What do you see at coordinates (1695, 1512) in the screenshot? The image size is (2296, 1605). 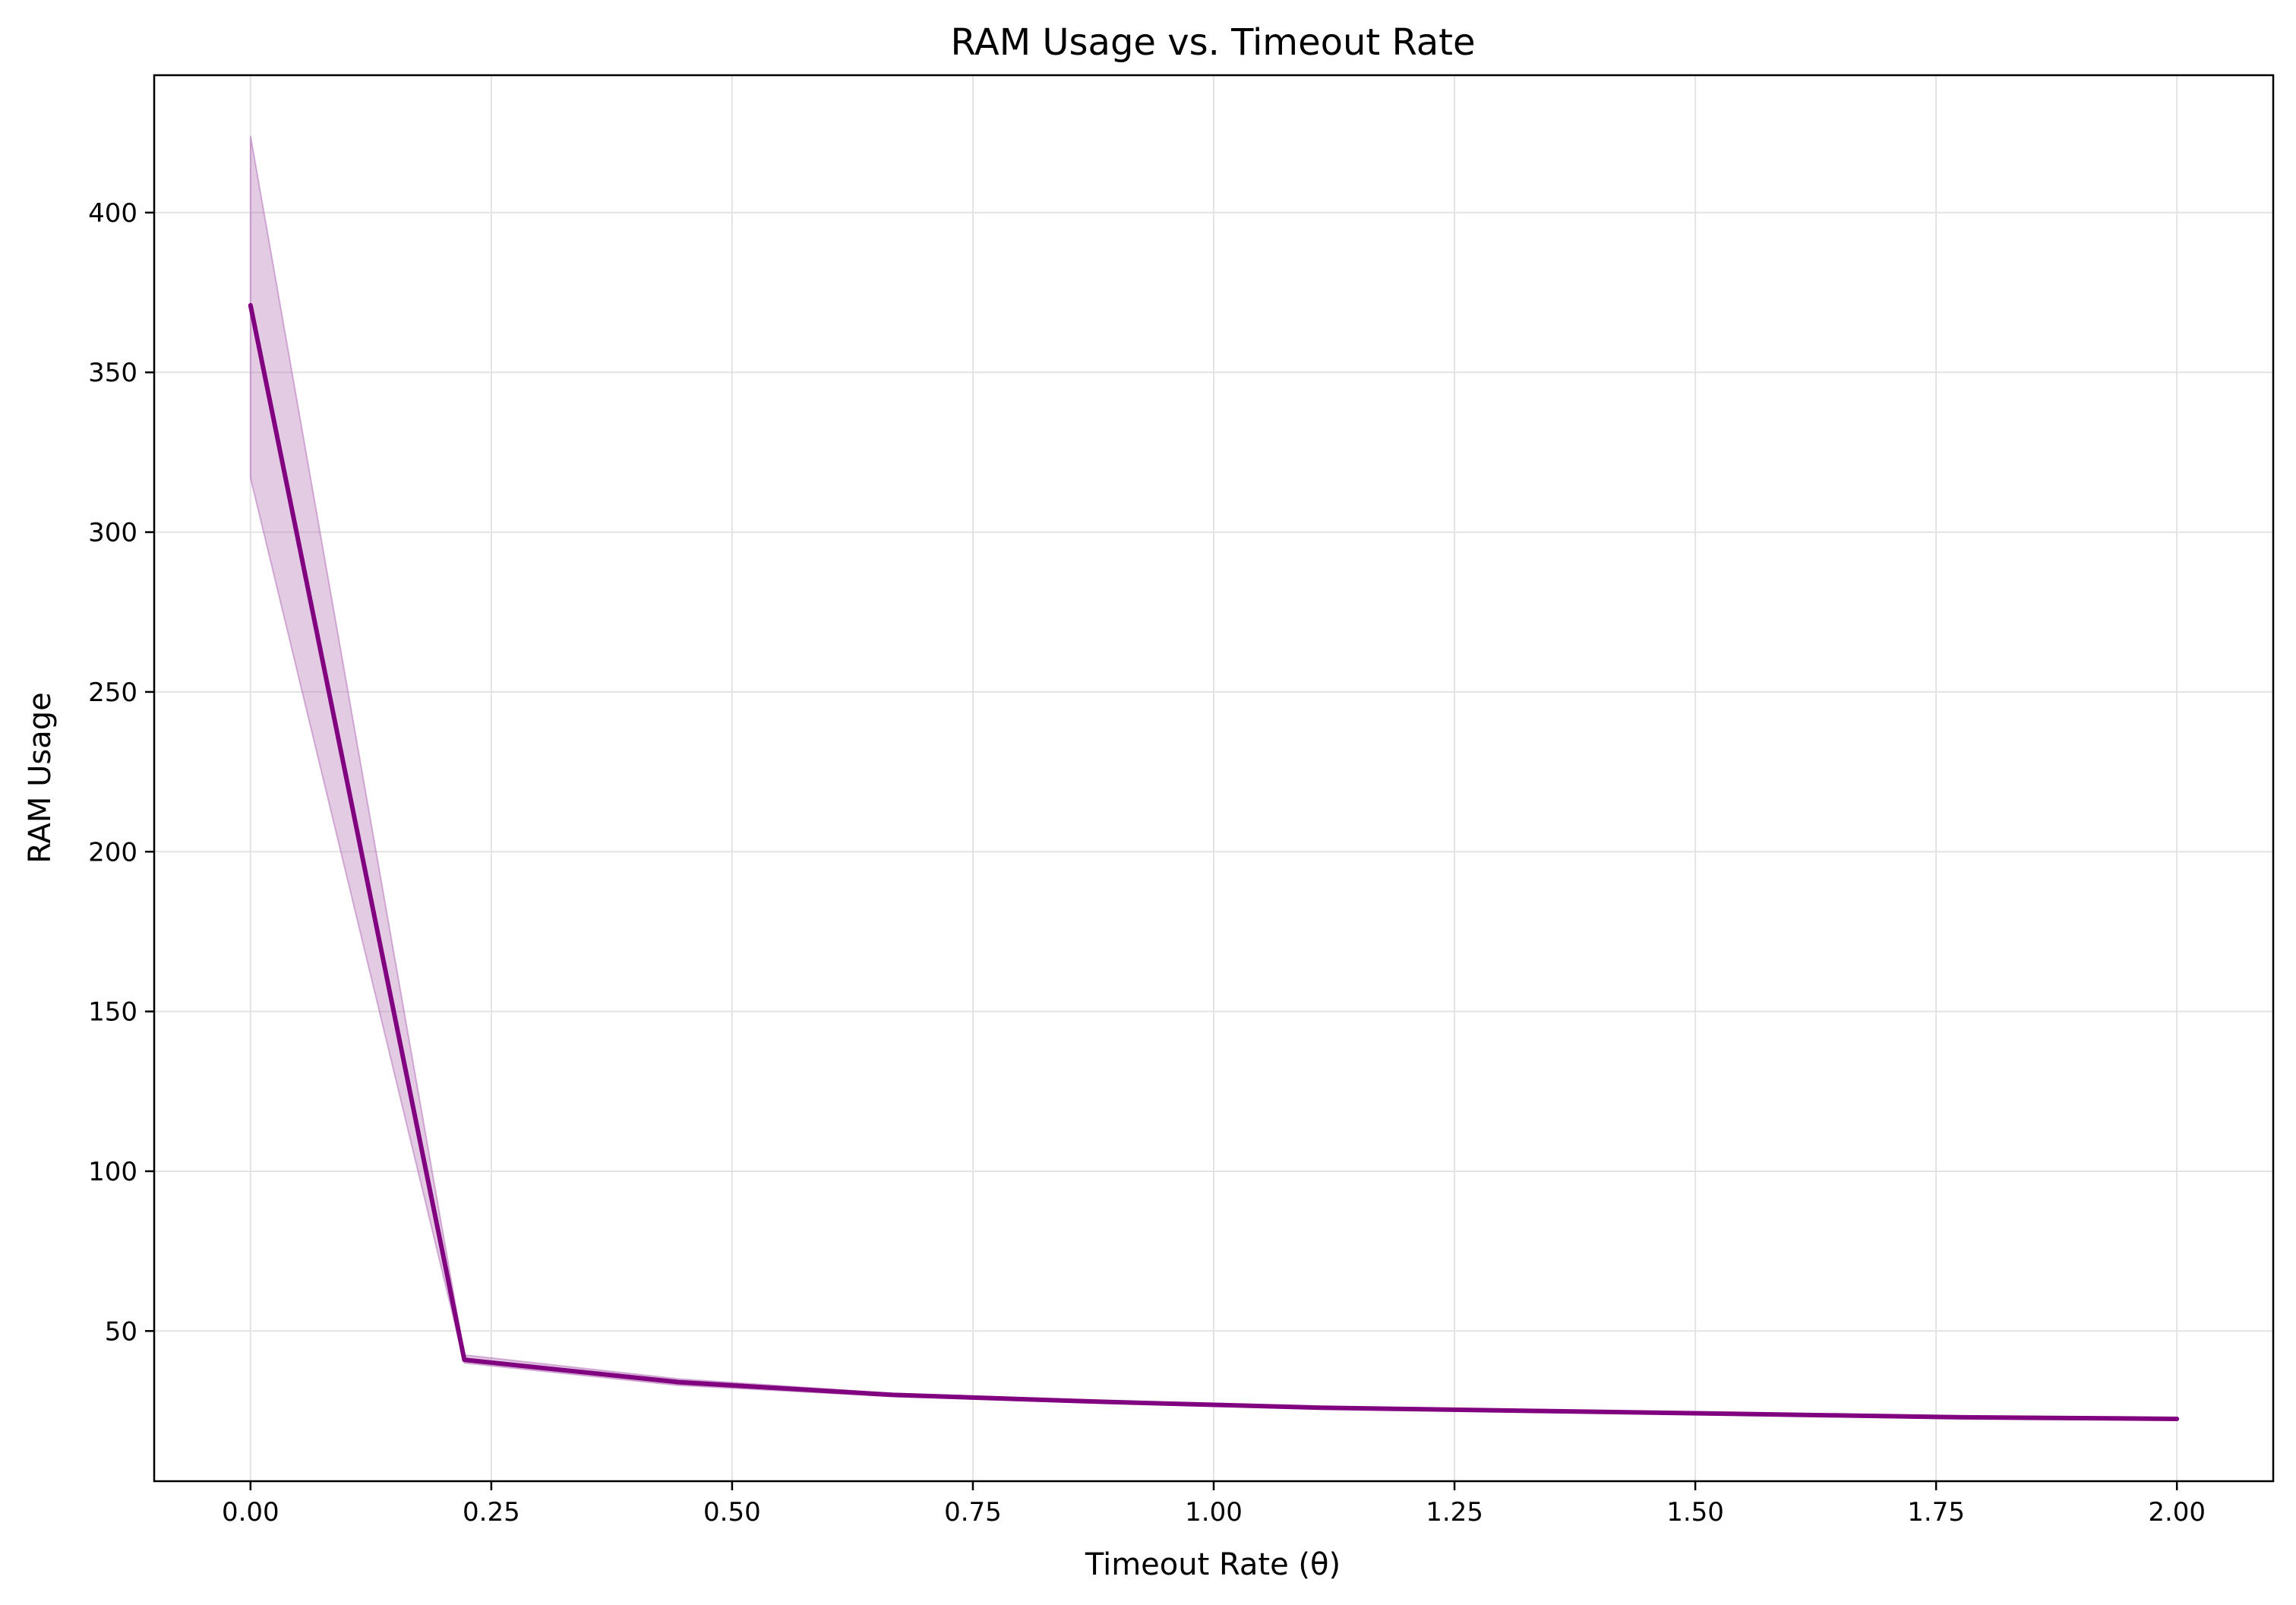 I see `x-tick-label: 1.50` at bounding box center [1695, 1512].